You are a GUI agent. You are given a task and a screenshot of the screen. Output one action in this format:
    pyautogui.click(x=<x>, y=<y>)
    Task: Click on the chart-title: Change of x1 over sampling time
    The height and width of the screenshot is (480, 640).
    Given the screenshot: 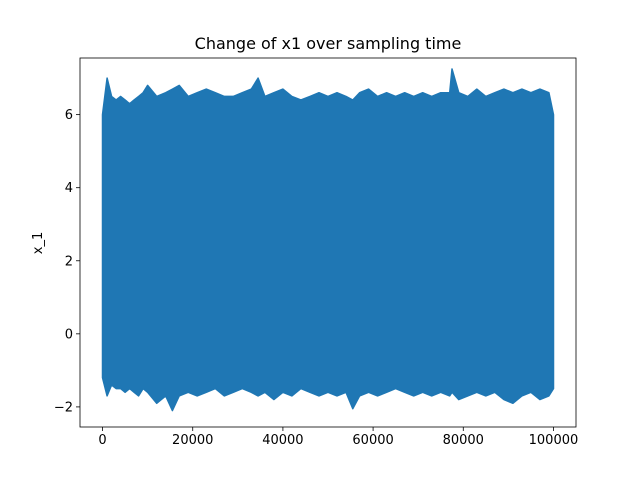 What is the action you would take?
    pyautogui.click(x=328, y=43)
    